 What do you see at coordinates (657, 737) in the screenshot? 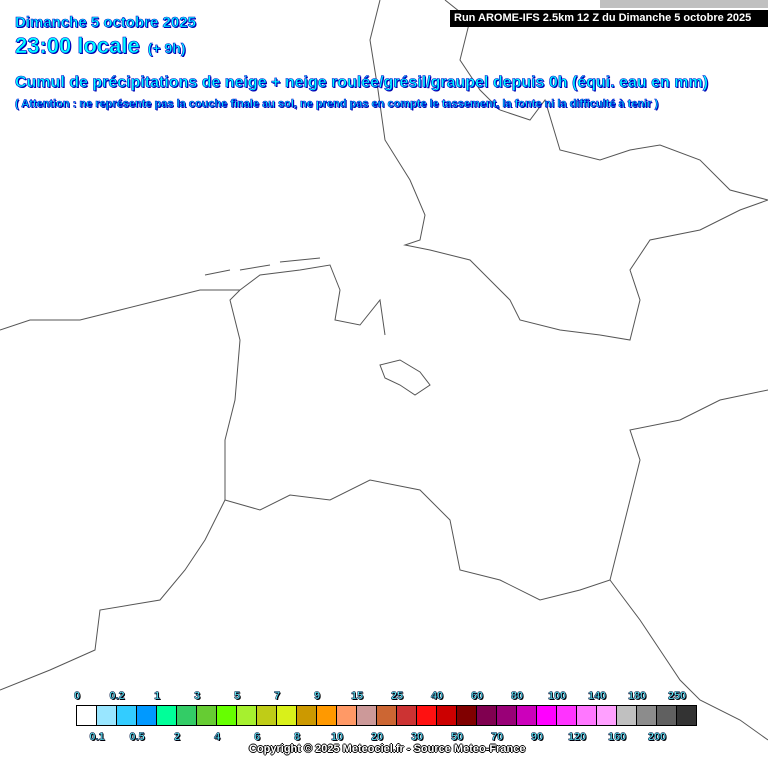
I see `legend-label: 200` at bounding box center [657, 737].